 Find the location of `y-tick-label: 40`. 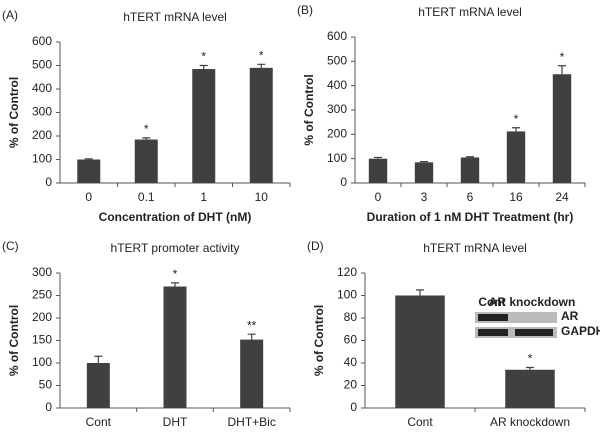

y-tick-label: 40 is located at coordinates (351, 362).